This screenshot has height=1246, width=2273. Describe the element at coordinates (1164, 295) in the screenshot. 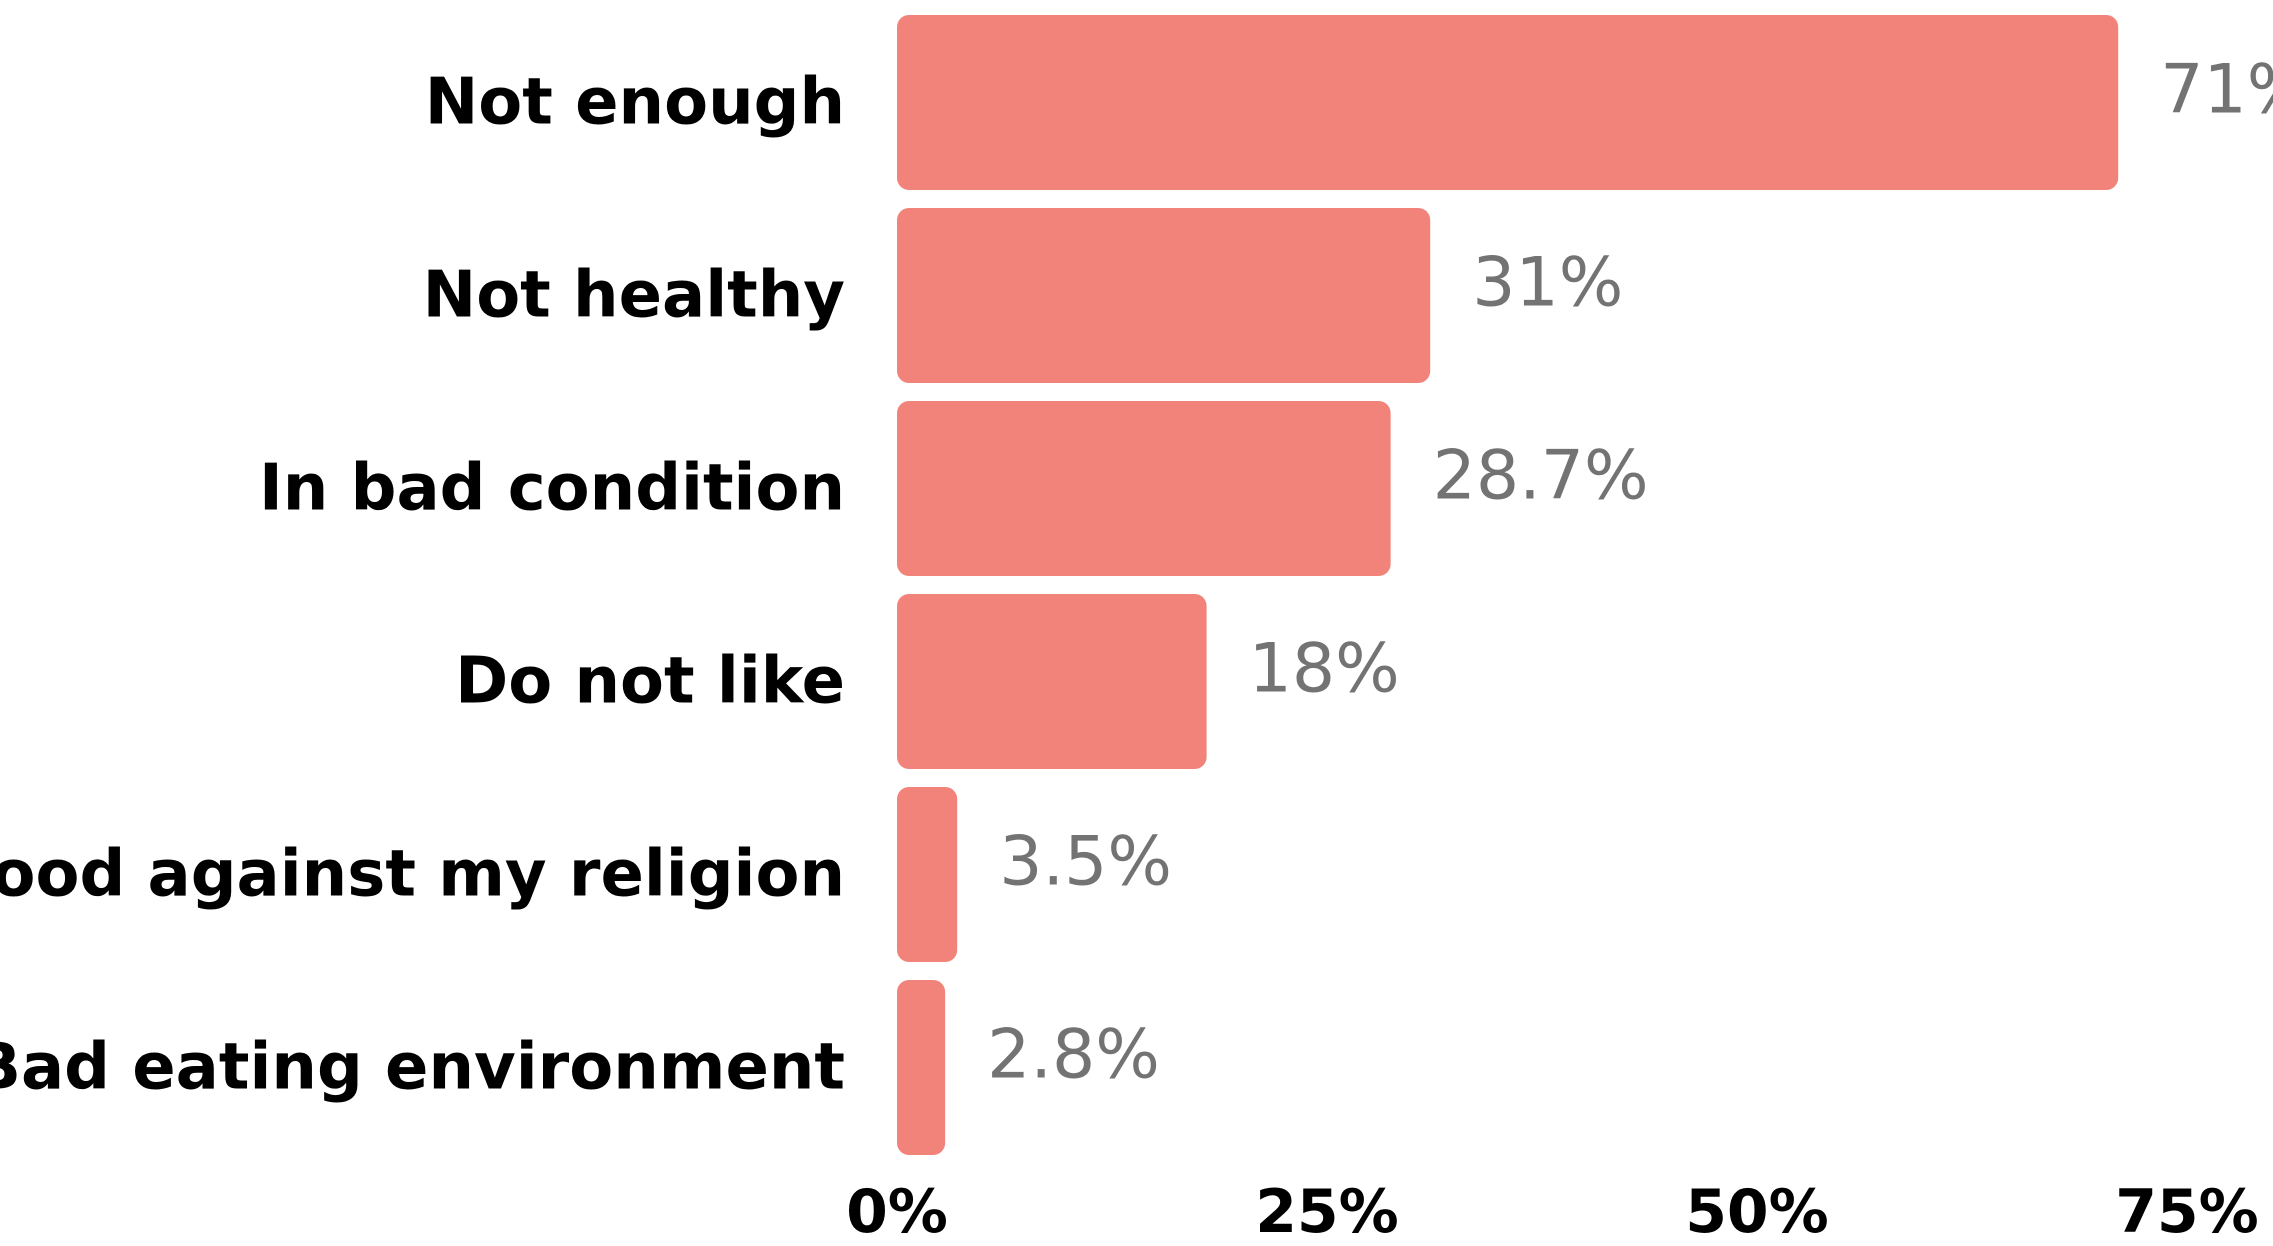

I see `bar-not-healthy` at that location.